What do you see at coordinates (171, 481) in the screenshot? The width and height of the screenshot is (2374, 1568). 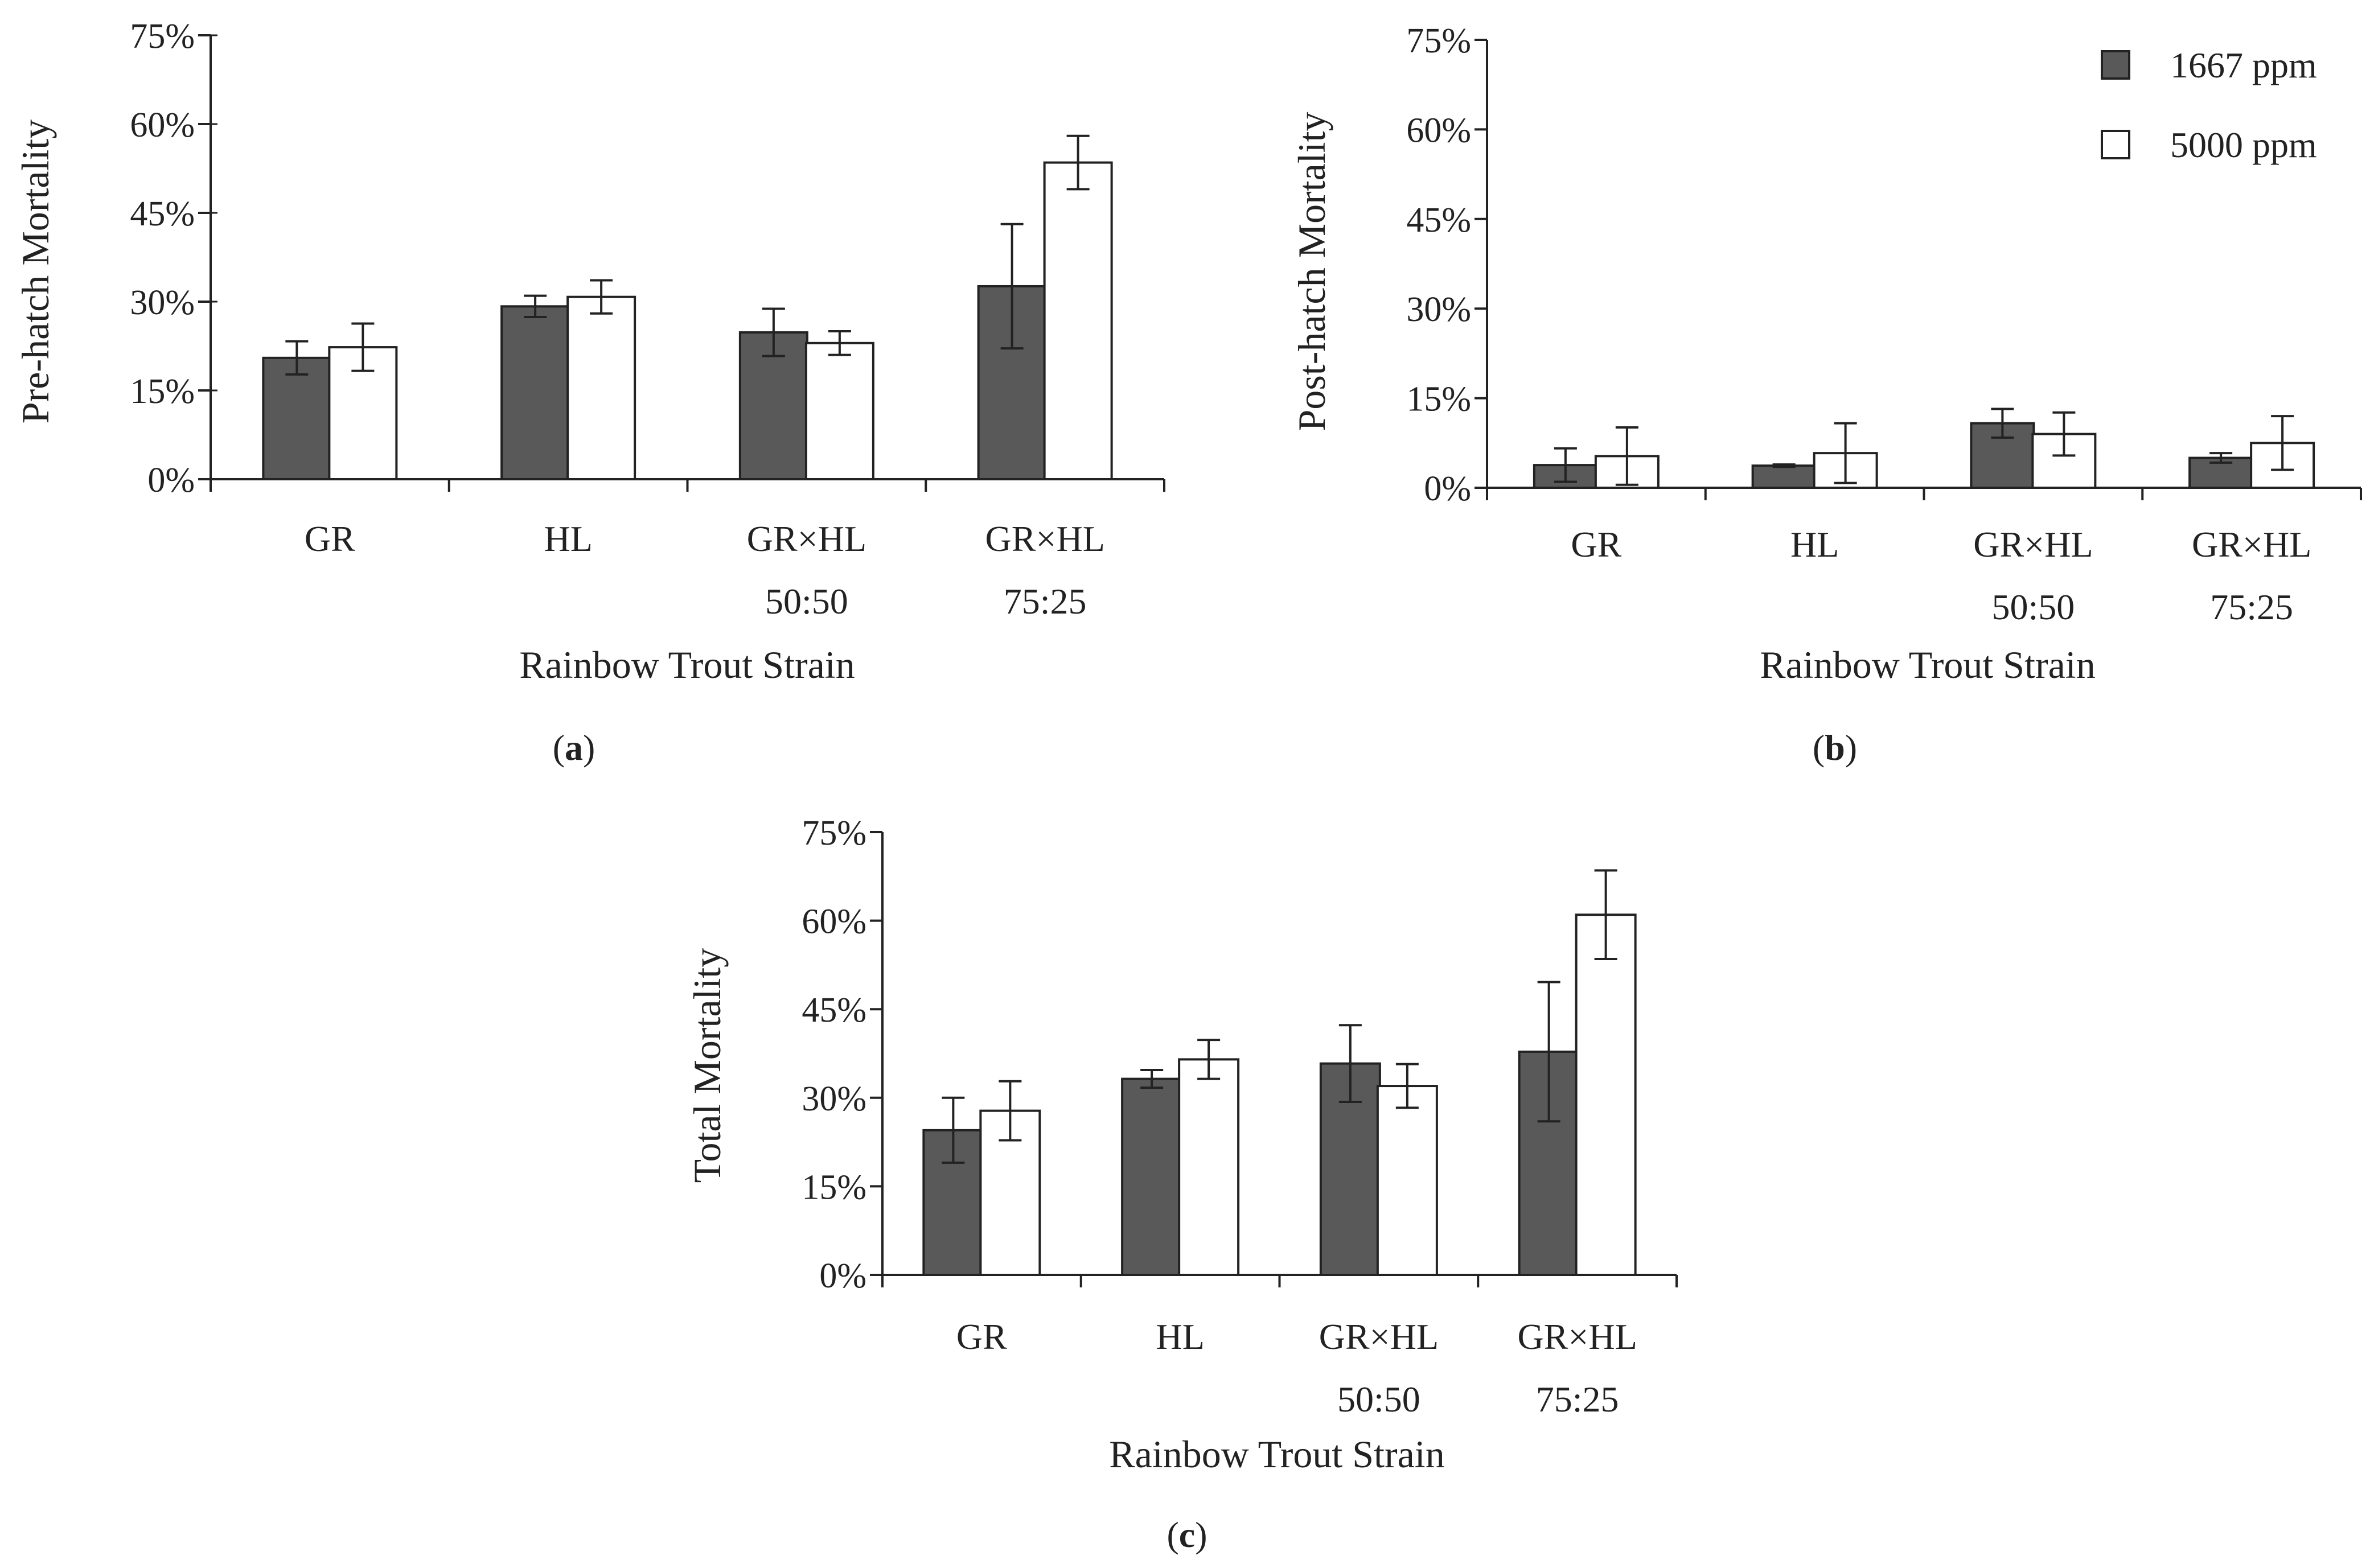 I see `panel-a-ytick-label: 0%` at bounding box center [171, 481].